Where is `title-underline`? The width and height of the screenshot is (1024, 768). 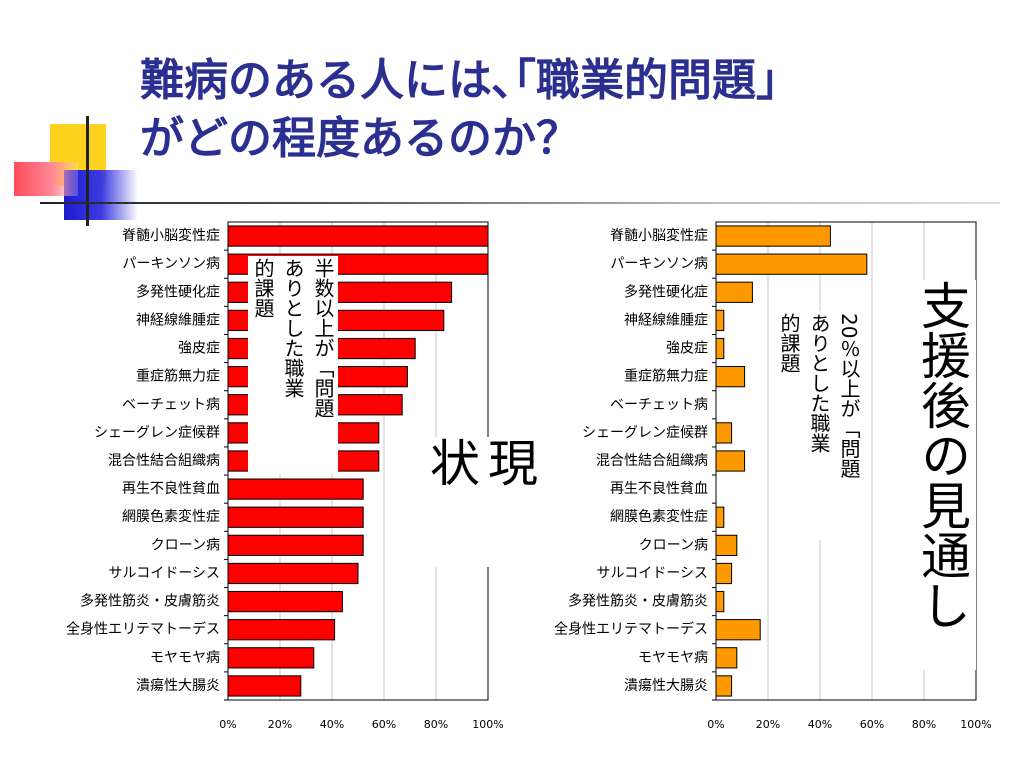
title-underline is located at coordinates (520, 203).